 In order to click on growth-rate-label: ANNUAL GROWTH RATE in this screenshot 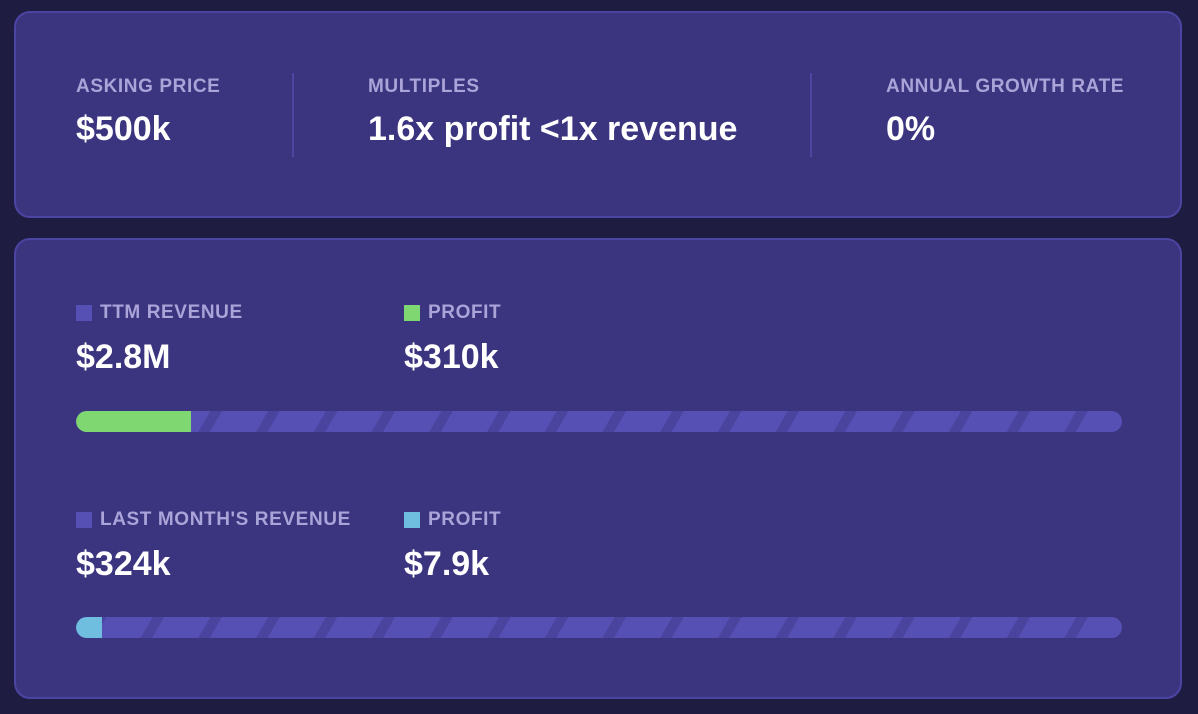, I will do `click(1005, 86)`.